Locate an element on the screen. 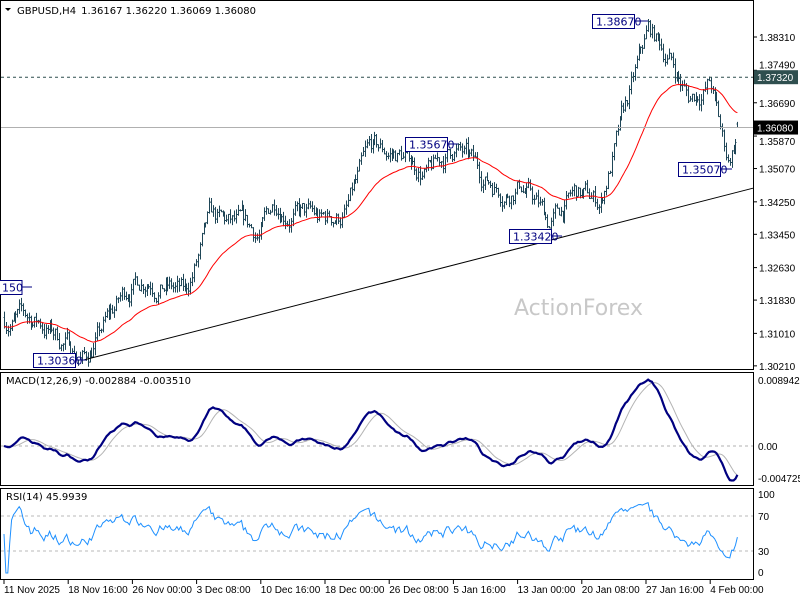 The image size is (800, 604). annotation-low-1.30360: 1.30360 is located at coordinates (60, 360).